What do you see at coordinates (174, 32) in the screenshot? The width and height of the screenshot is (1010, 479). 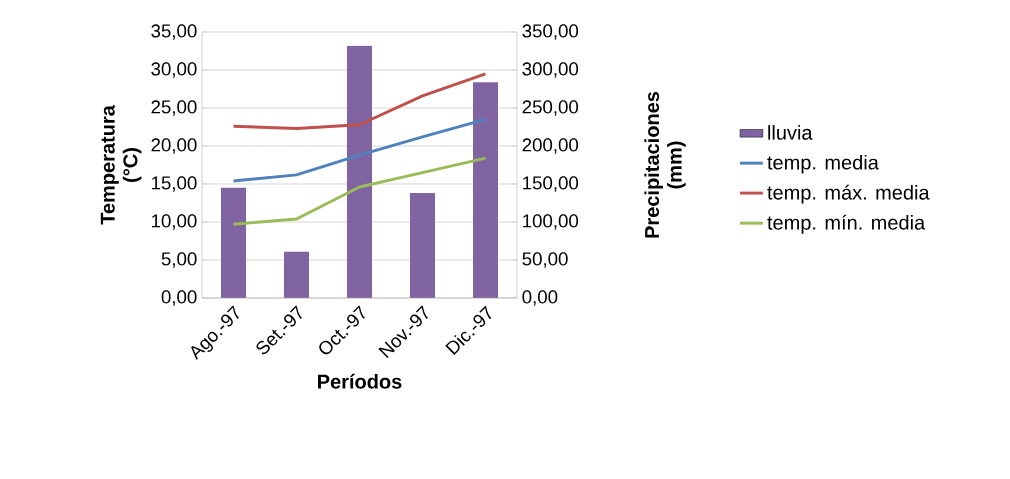 I see `y-tick-label: 35,00` at bounding box center [174, 32].